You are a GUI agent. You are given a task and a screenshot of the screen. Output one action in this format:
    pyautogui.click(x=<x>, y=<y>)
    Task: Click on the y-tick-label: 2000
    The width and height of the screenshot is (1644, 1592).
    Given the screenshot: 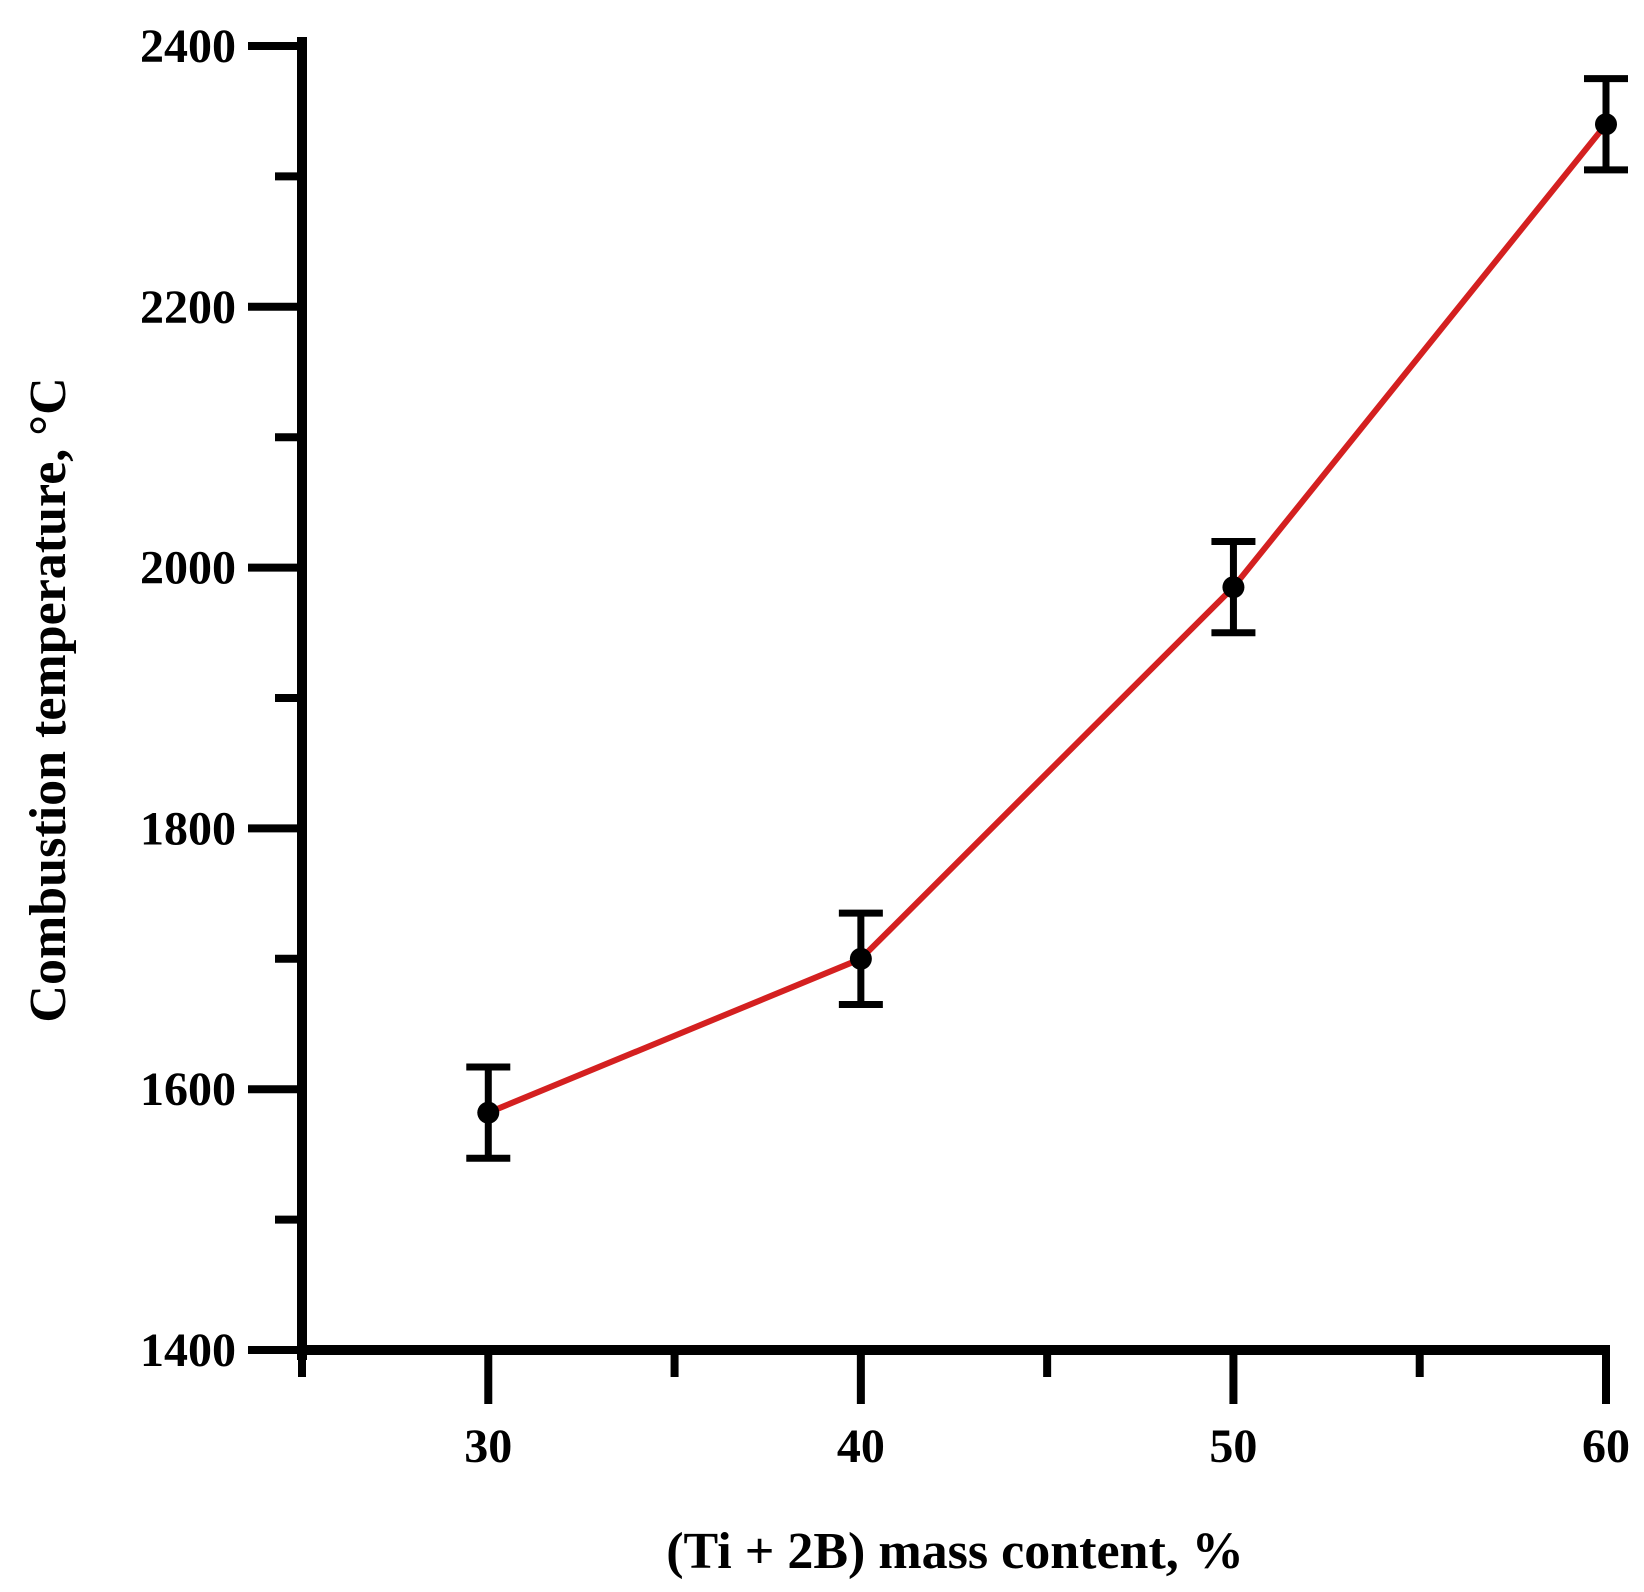 What is the action you would take?
    pyautogui.click(x=188, y=568)
    